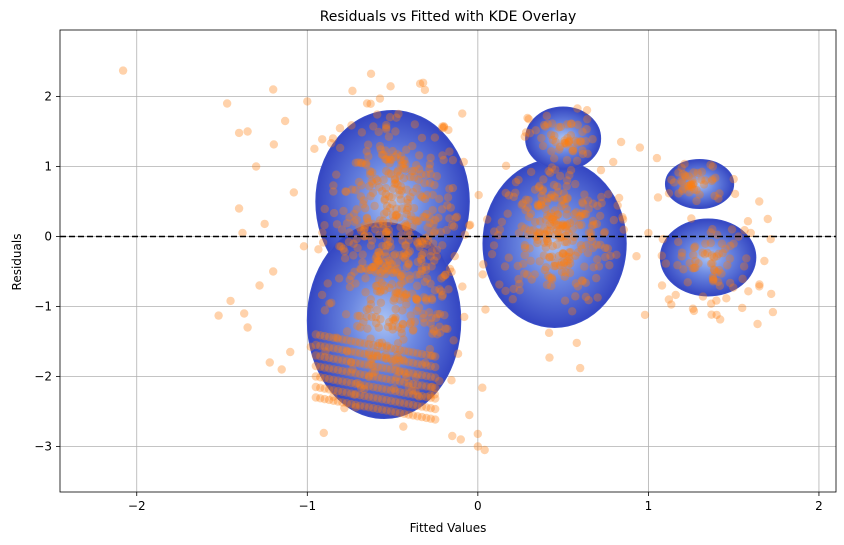  What do you see at coordinates (649, 506) in the screenshot?
I see `x-tick-label: 1` at bounding box center [649, 506].